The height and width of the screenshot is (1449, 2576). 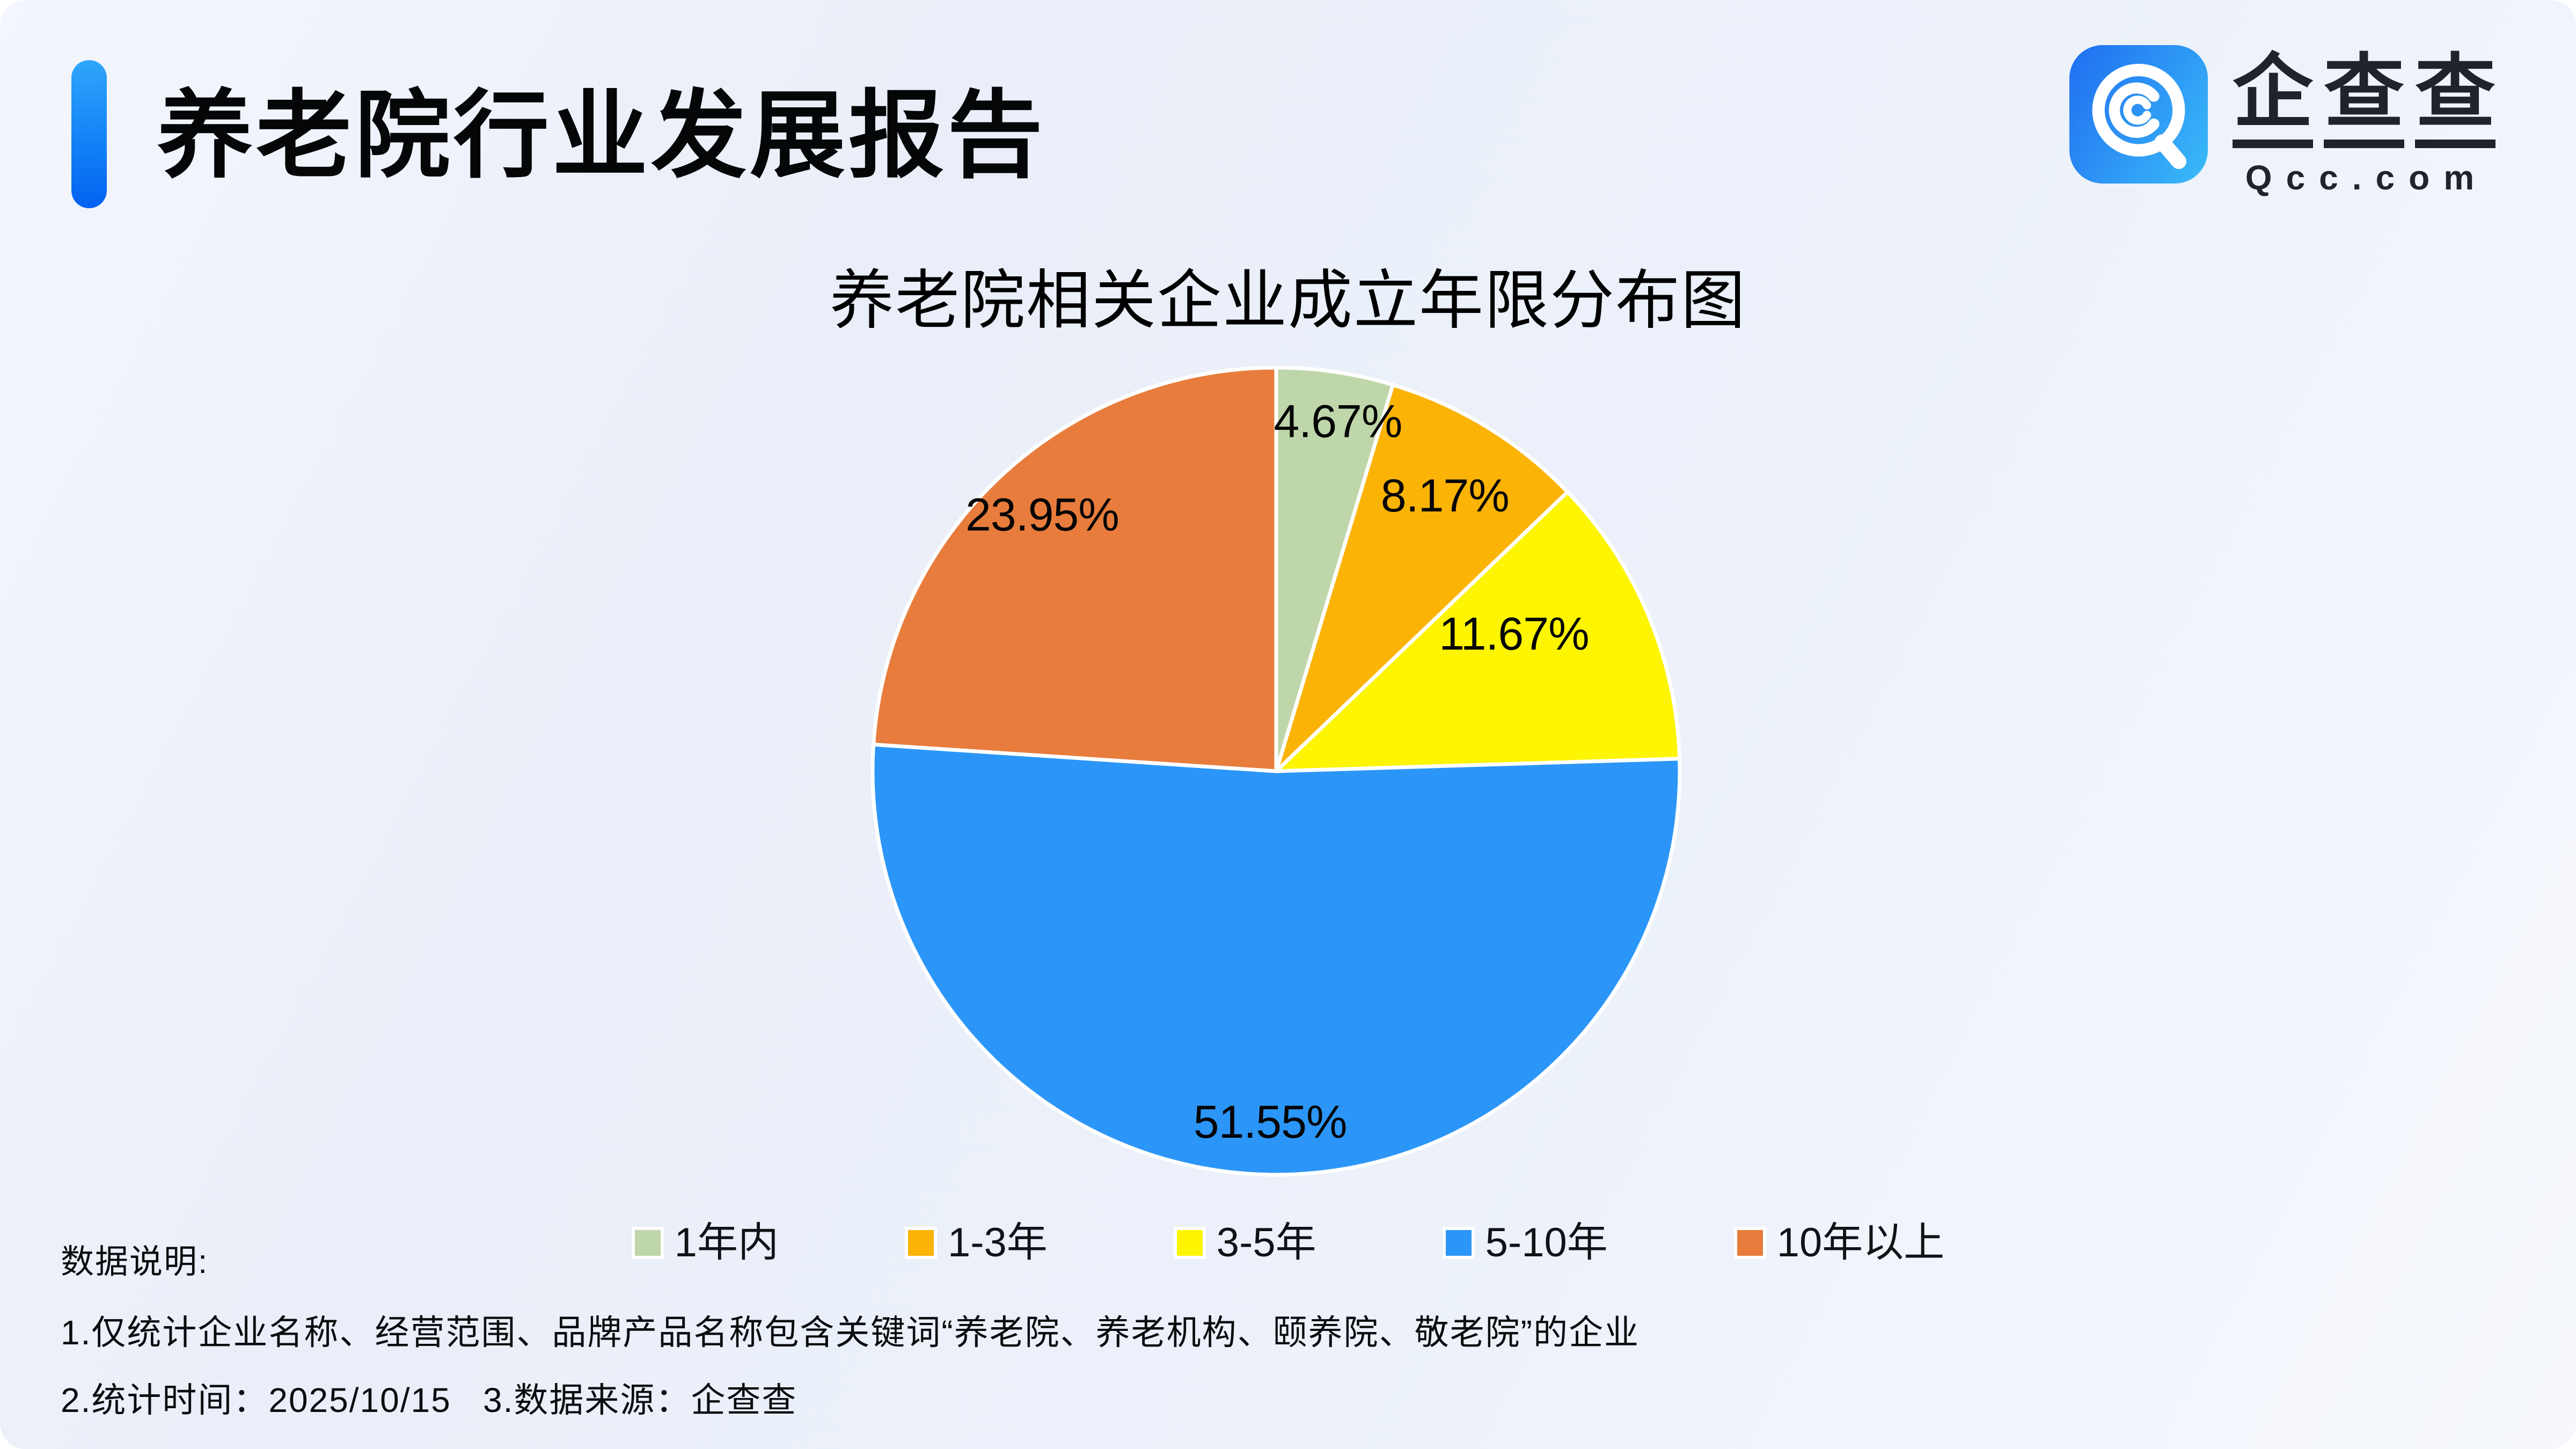 What do you see at coordinates (2138, 114) in the screenshot?
I see `qcc-logo-icon` at bounding box center [2138, 114].